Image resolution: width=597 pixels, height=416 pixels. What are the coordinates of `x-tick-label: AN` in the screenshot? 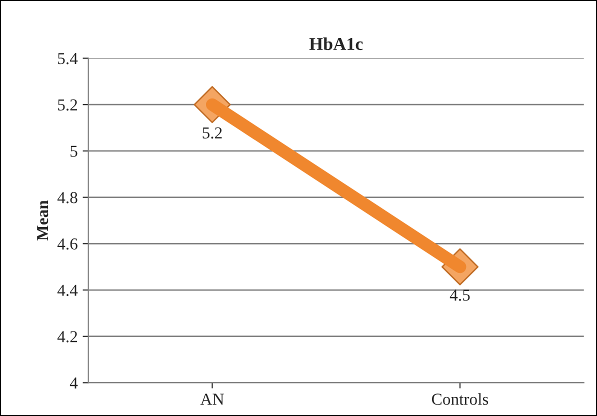 It's located at (212, 399).